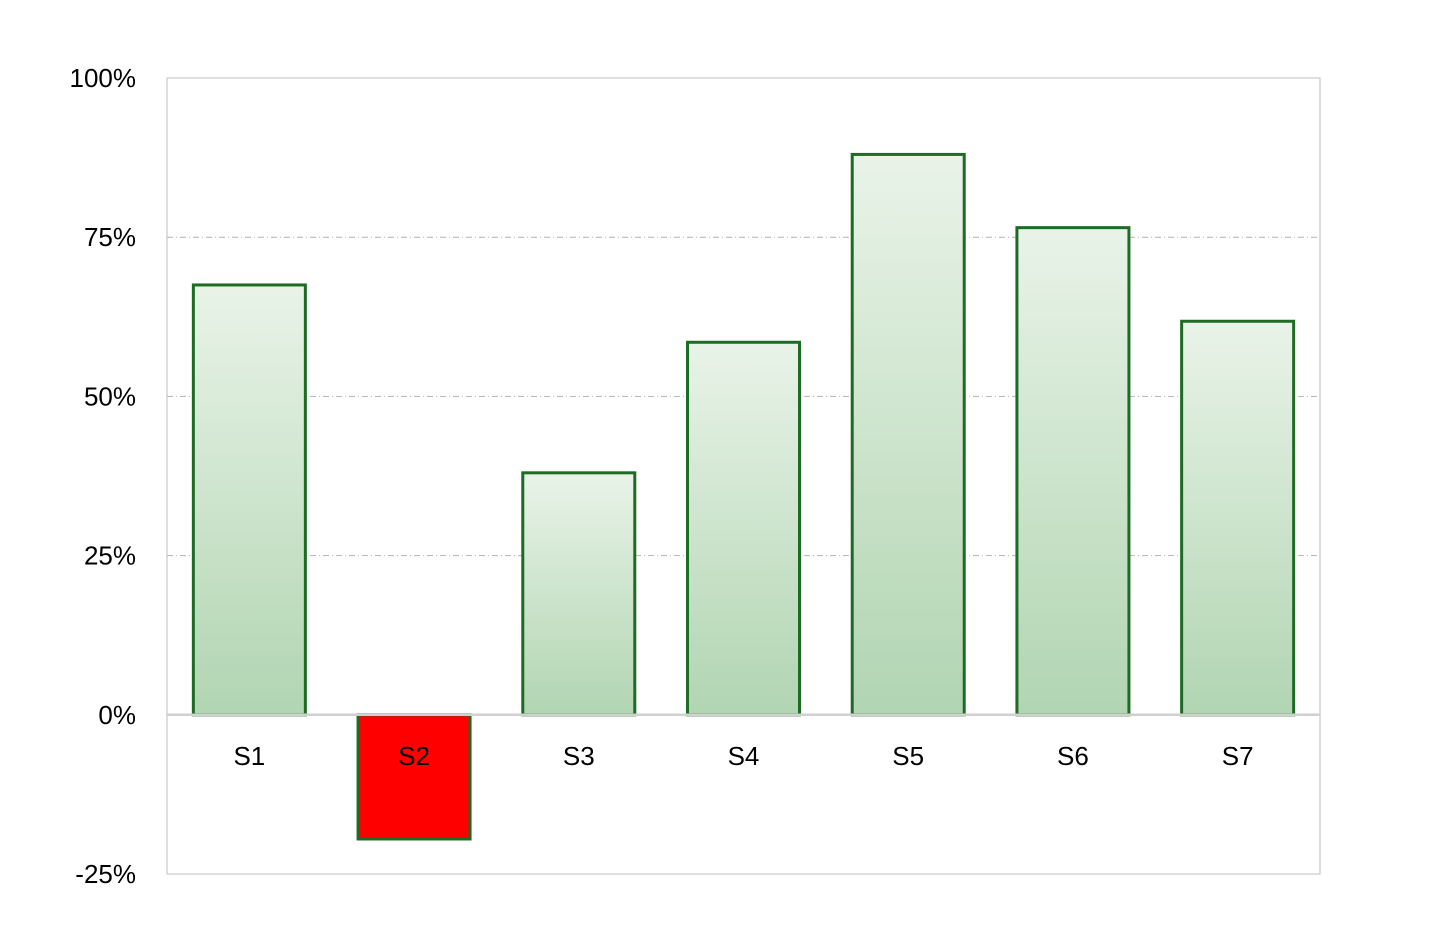  What do you see at coordinates (249, 500) in the screenshot?
I see `bar-s1` at bounding box center [249, 500].